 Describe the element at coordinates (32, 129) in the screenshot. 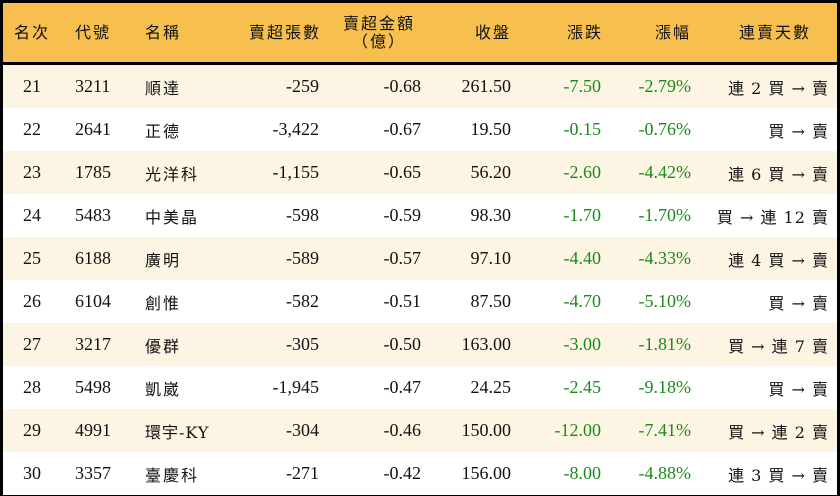

I see `rank-cell: 22` at that location.